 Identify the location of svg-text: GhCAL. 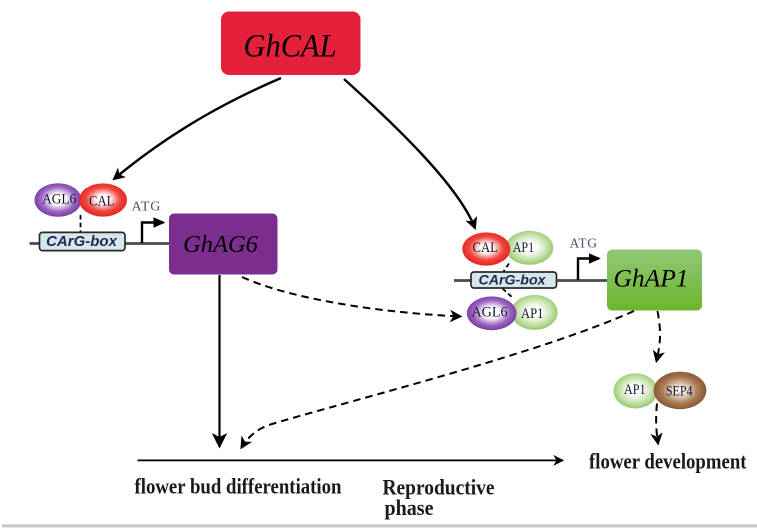
(290, 47).